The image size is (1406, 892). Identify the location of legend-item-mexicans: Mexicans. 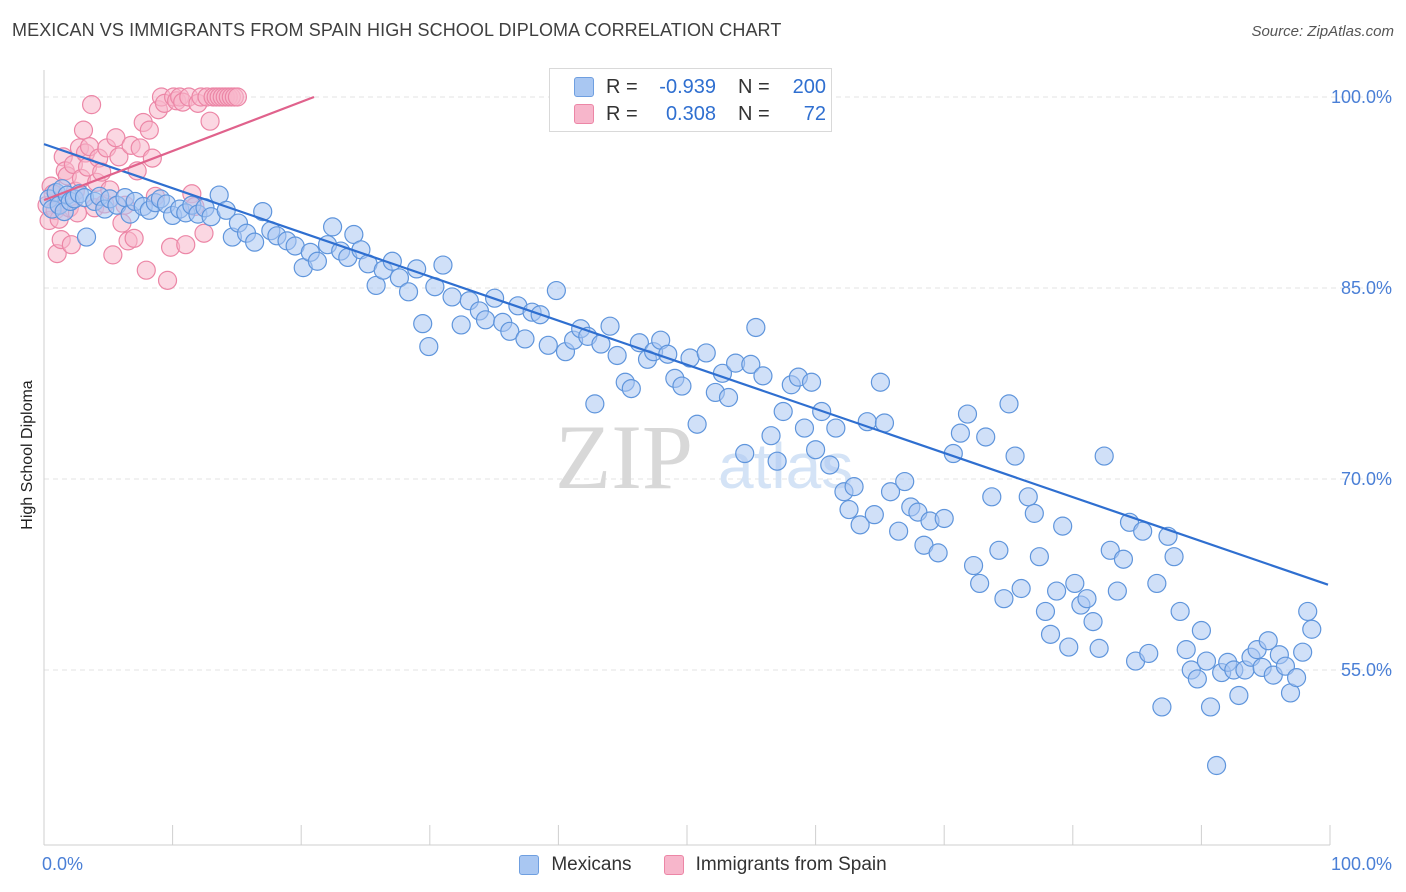
(575, 865).